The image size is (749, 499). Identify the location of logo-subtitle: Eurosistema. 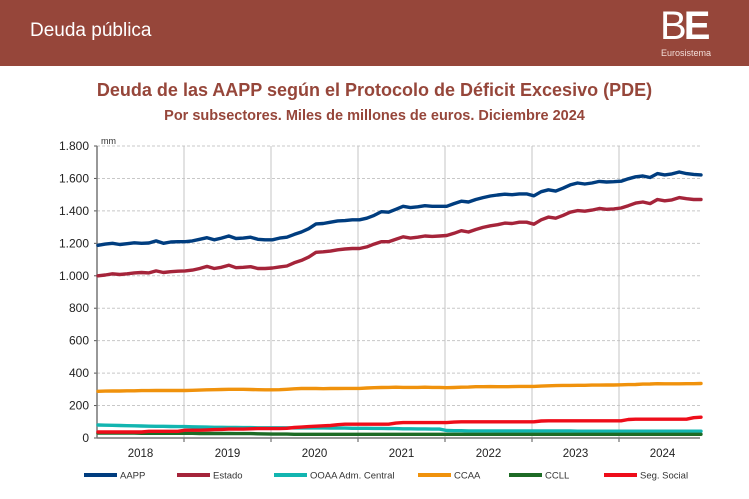
(686, 53).